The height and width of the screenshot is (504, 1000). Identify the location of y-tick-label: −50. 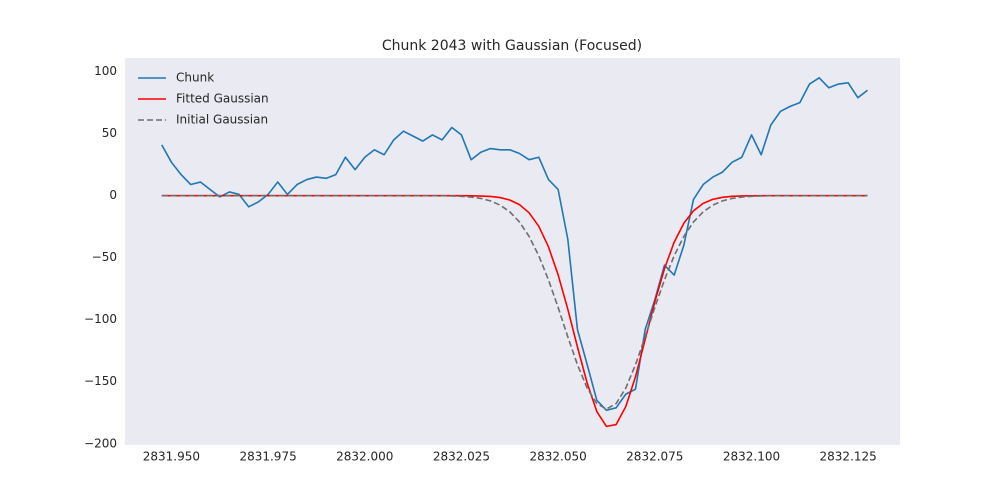
(104, 257).